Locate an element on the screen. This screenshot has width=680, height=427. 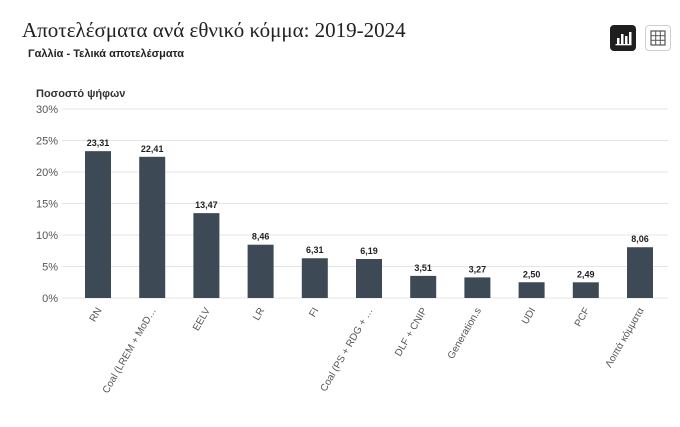
data-label: 2,49 is located at coordinates (586, 274).